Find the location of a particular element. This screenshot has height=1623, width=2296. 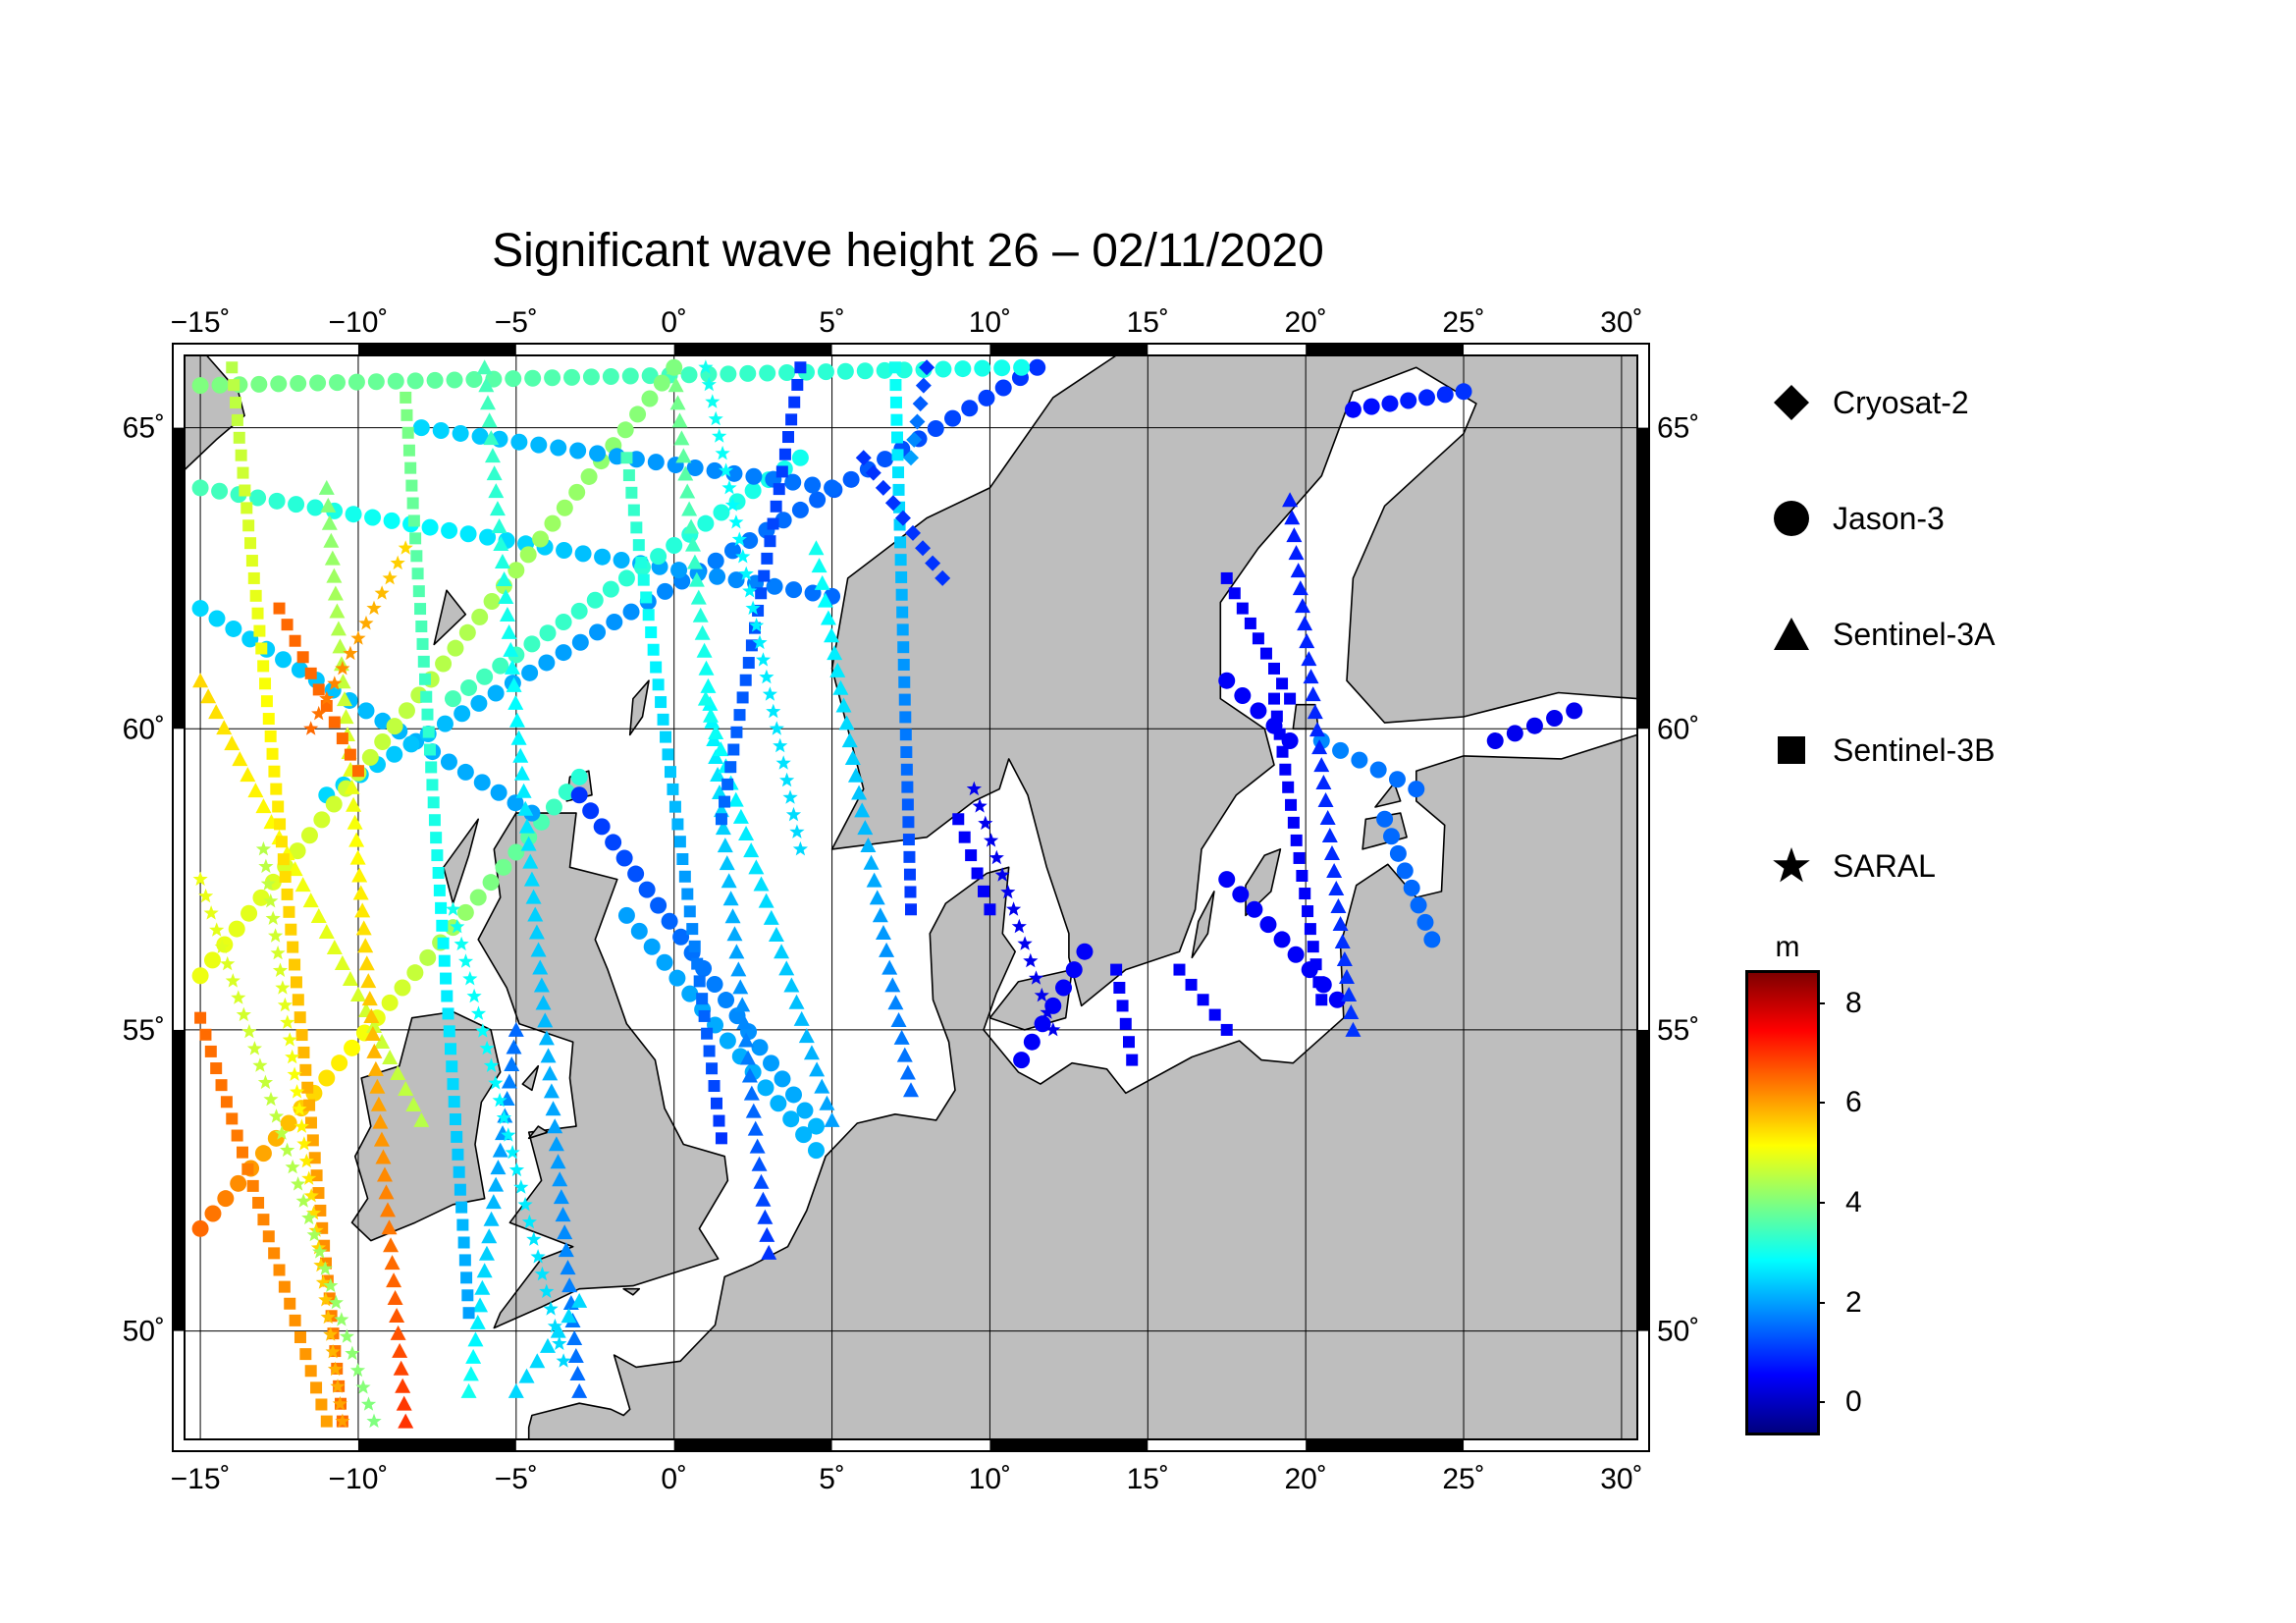

lon-tick-label-bottom: 15˚ is located at coordinates (1148, 1479).